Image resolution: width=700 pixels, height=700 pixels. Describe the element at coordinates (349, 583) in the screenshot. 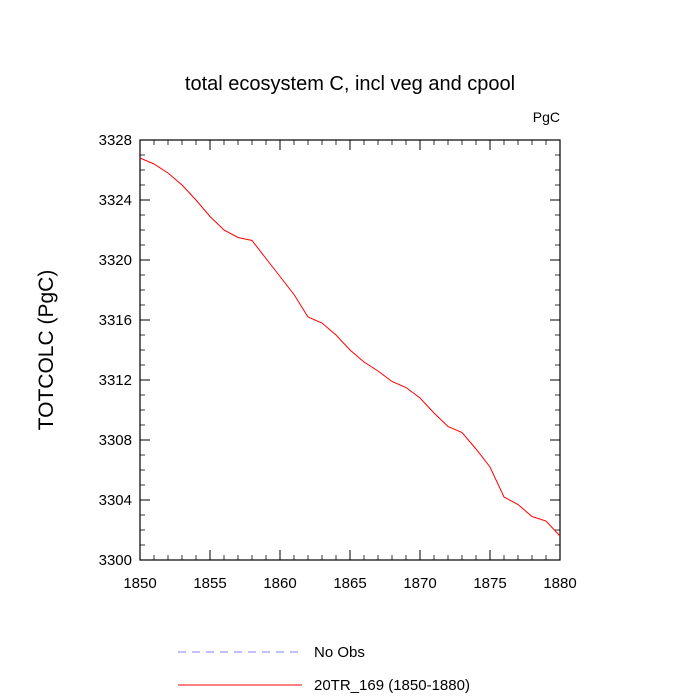

I see `x-tick-label: 1865` at that location.